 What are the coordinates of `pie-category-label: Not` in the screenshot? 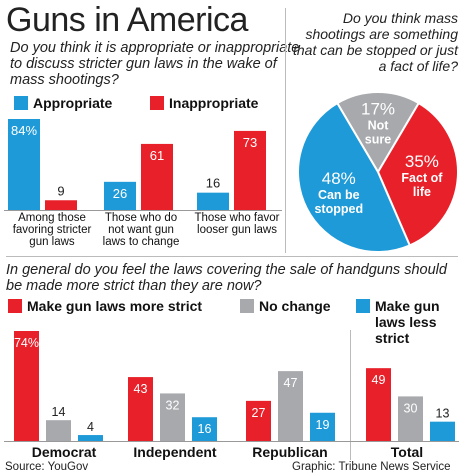 It's located at (379, 125).